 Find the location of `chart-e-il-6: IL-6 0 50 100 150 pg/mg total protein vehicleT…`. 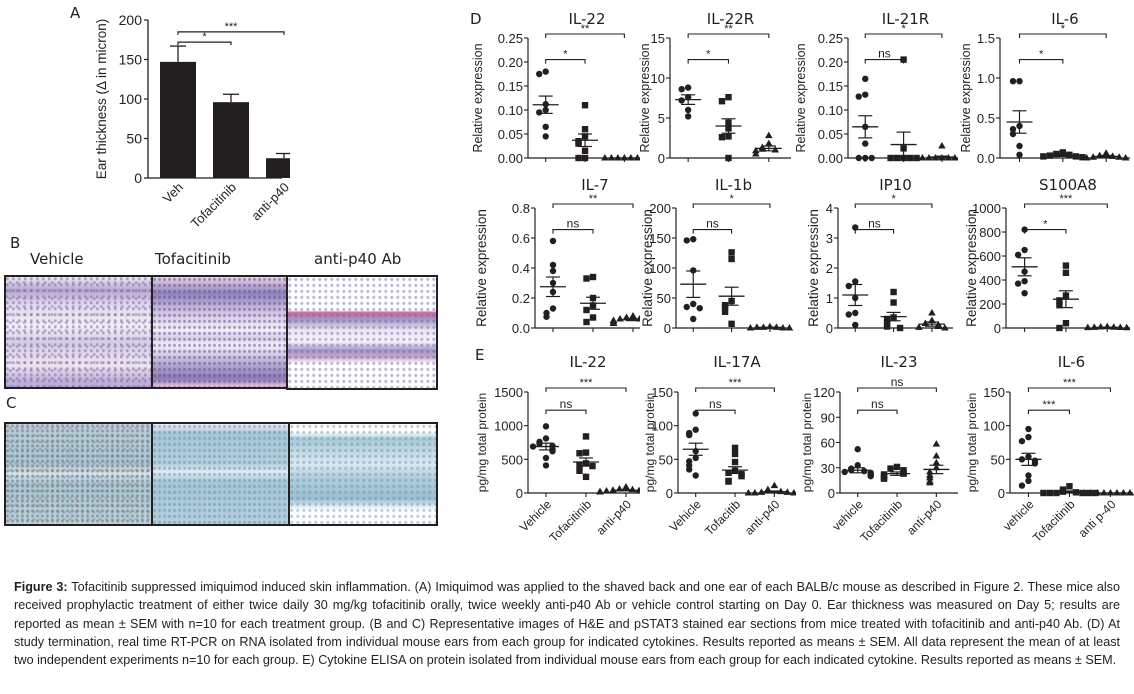

chart-e-il-6: IL-6 0 50 100 150 pg/mg total protein vehicleT… is located at coordinates (1049, 449).